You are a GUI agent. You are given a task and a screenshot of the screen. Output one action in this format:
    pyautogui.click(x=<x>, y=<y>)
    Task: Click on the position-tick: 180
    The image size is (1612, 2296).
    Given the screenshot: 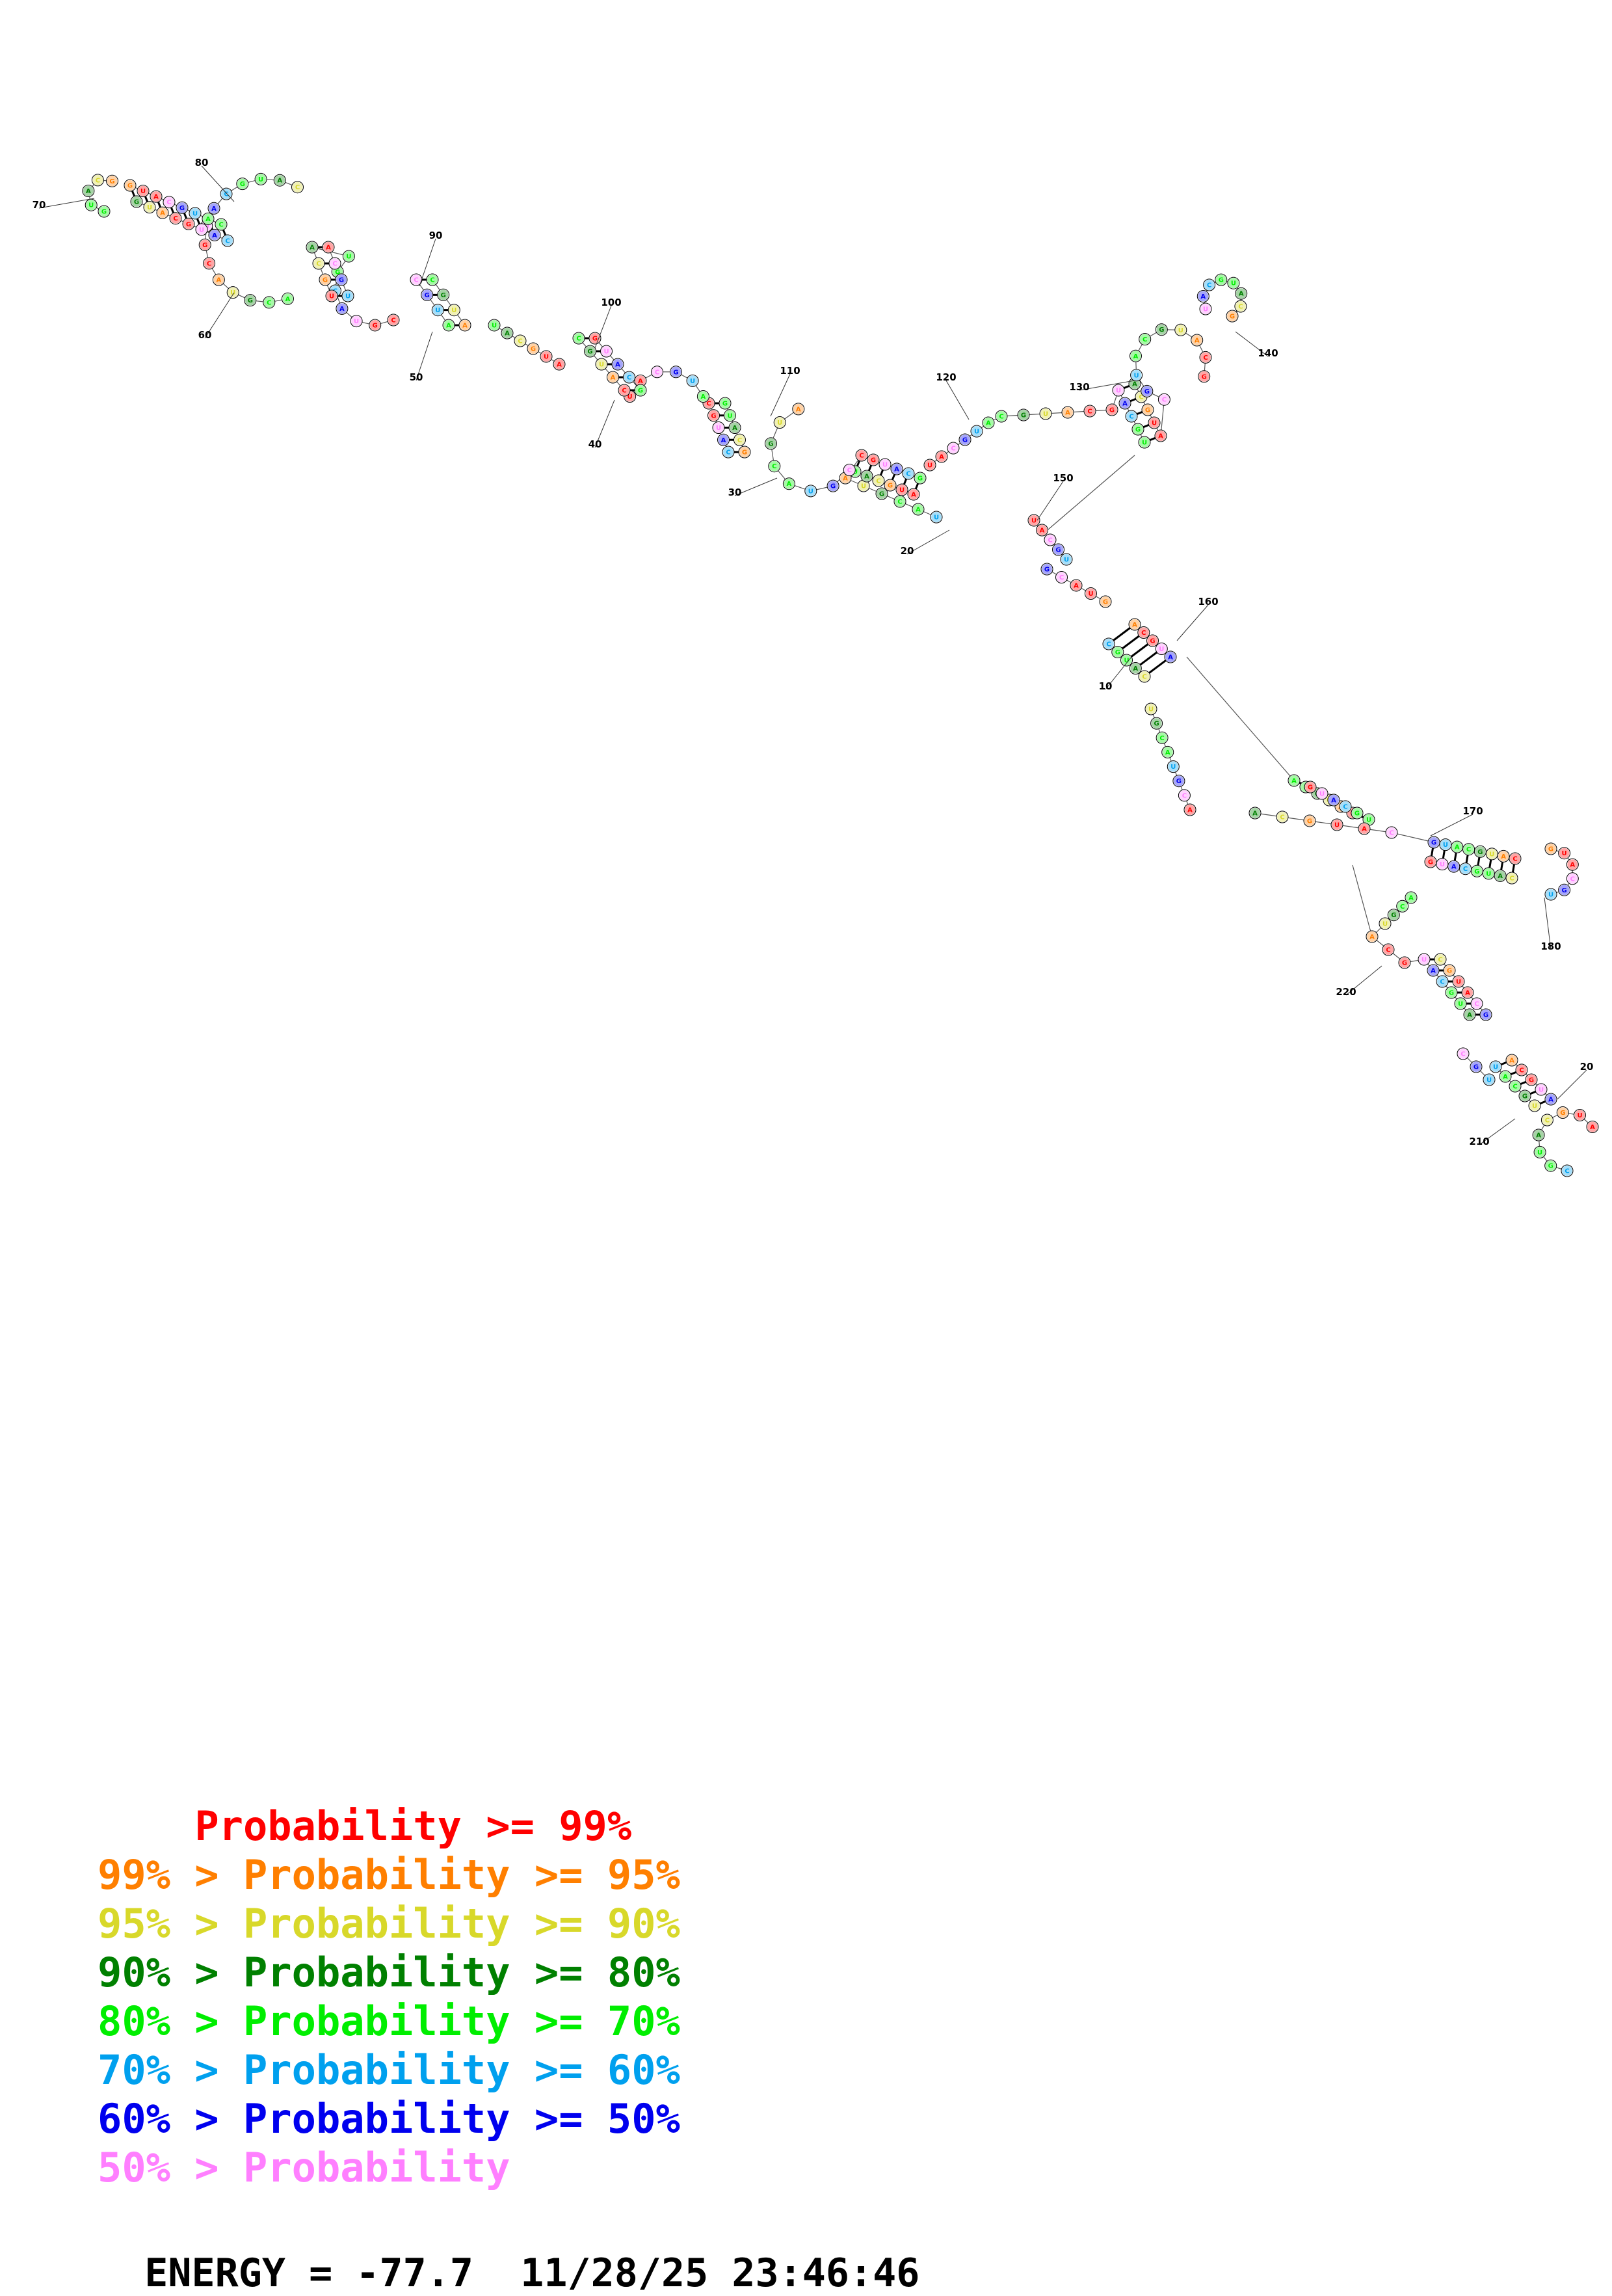 What is the action you would take?
    pyautogui.click(x=1551, y=924)
    